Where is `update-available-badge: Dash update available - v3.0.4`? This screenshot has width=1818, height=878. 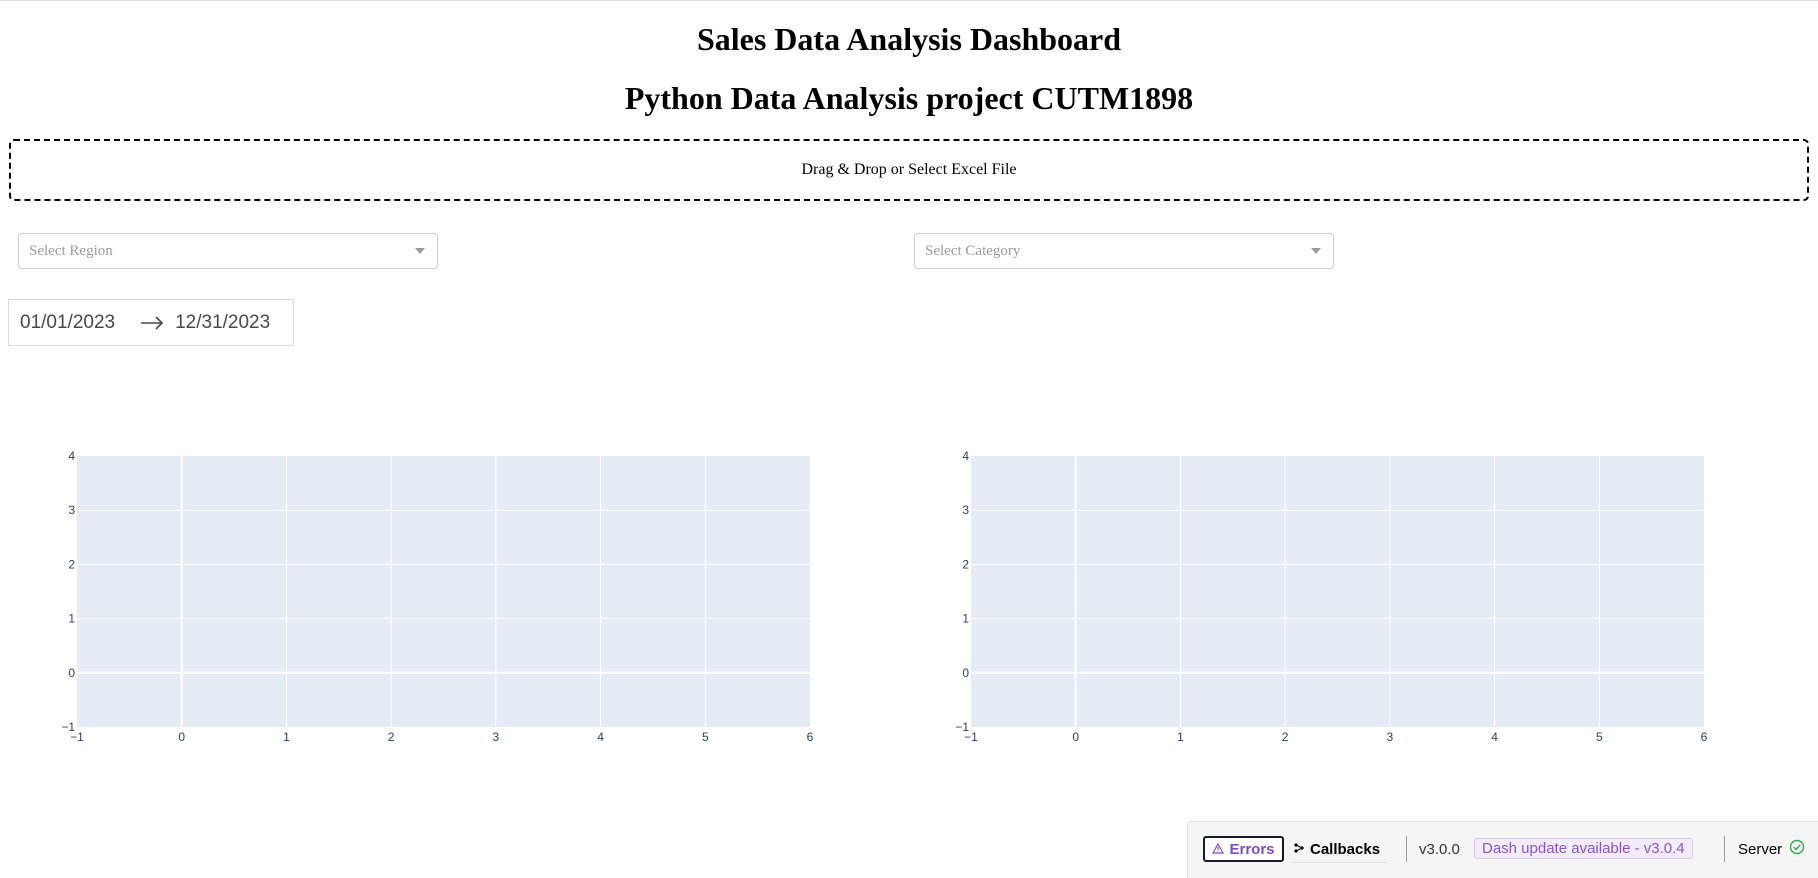
update-available-badge: Dash update available - v3.0.4 is located at coordinates (1583, 848).